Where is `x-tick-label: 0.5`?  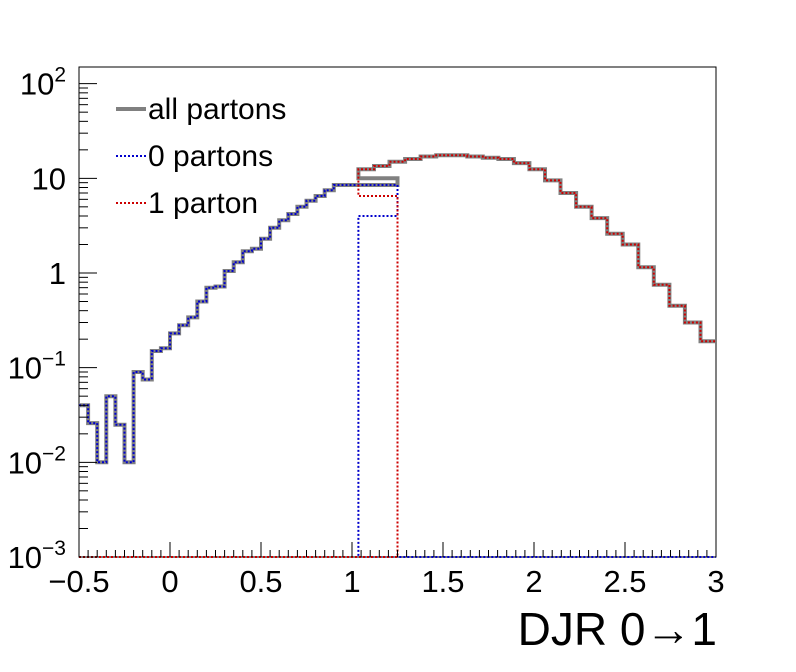
x-tick-label: 0.5 is located at coordinates (260, 581).